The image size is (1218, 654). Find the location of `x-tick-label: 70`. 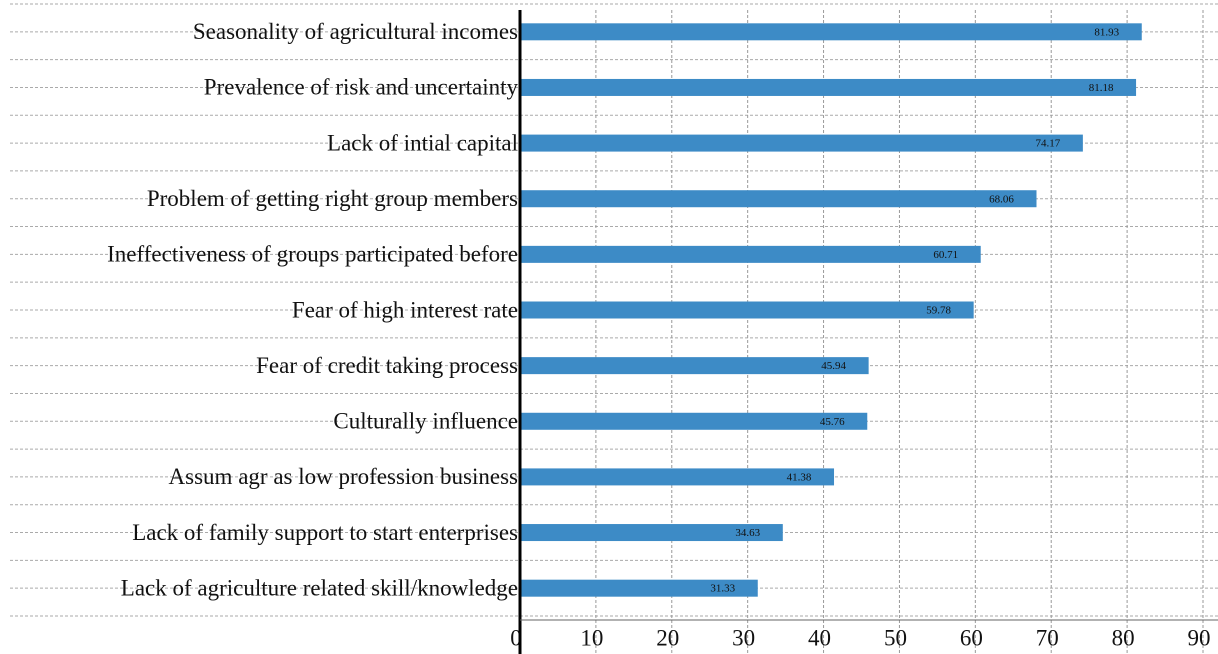

x-tick-label: 70 is located at coordinates (1047, 637).